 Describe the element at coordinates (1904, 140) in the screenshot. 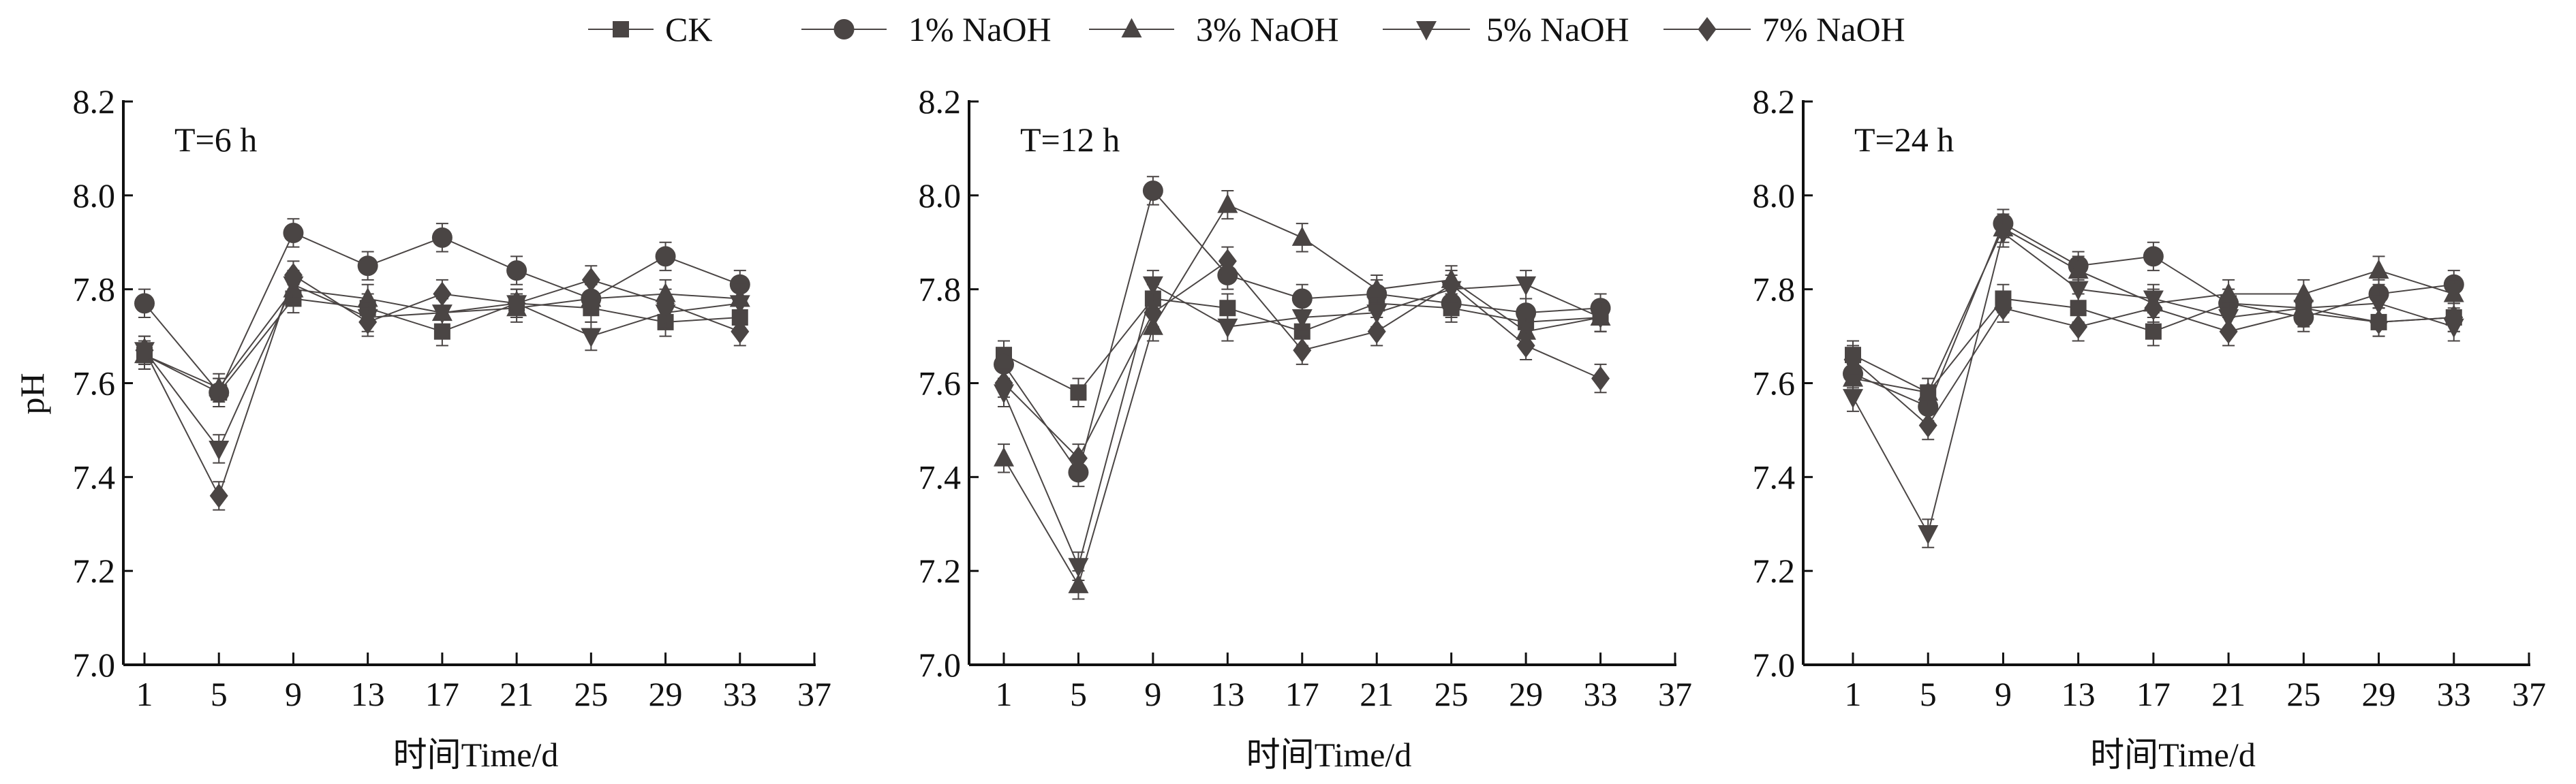

I see `panel-annotation: T=24 h` at that location.